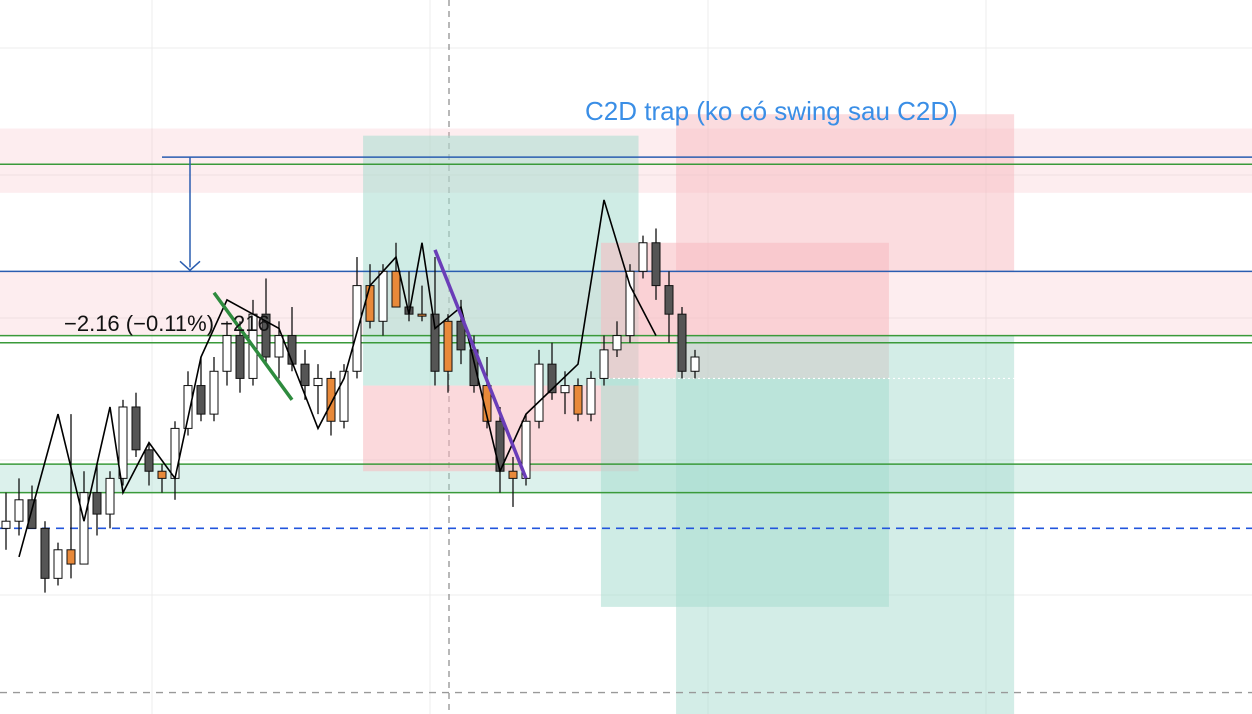 This screenshot has height=714, width=1252. What do you see at coordinates (190, 266) in the screenshot?
I see `measure-arrow-head` at bounding box center [190, 266].